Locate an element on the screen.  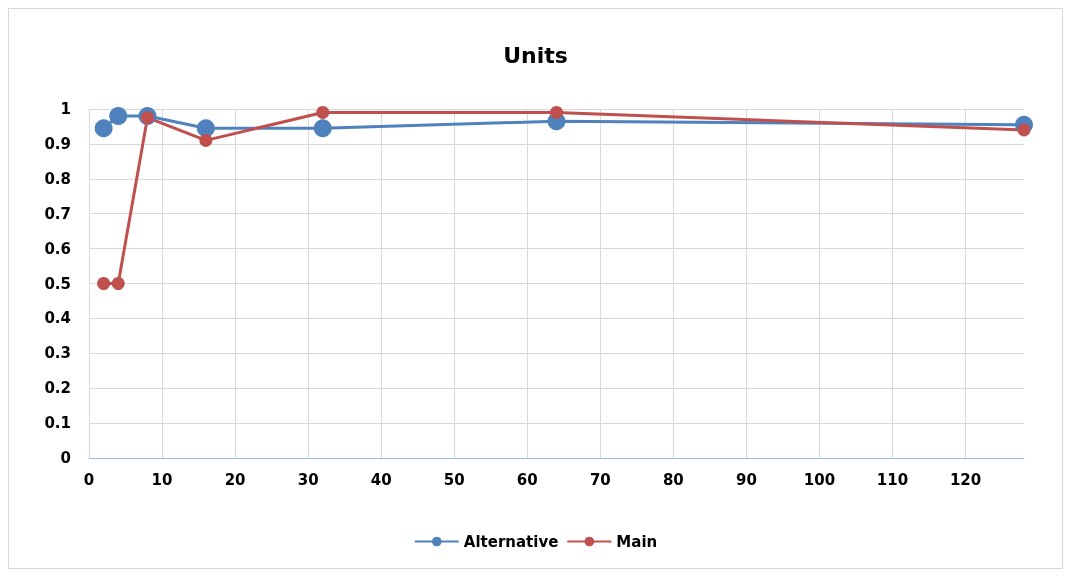
y-tick-label: 0.5 is located at coordinates (57, 283).